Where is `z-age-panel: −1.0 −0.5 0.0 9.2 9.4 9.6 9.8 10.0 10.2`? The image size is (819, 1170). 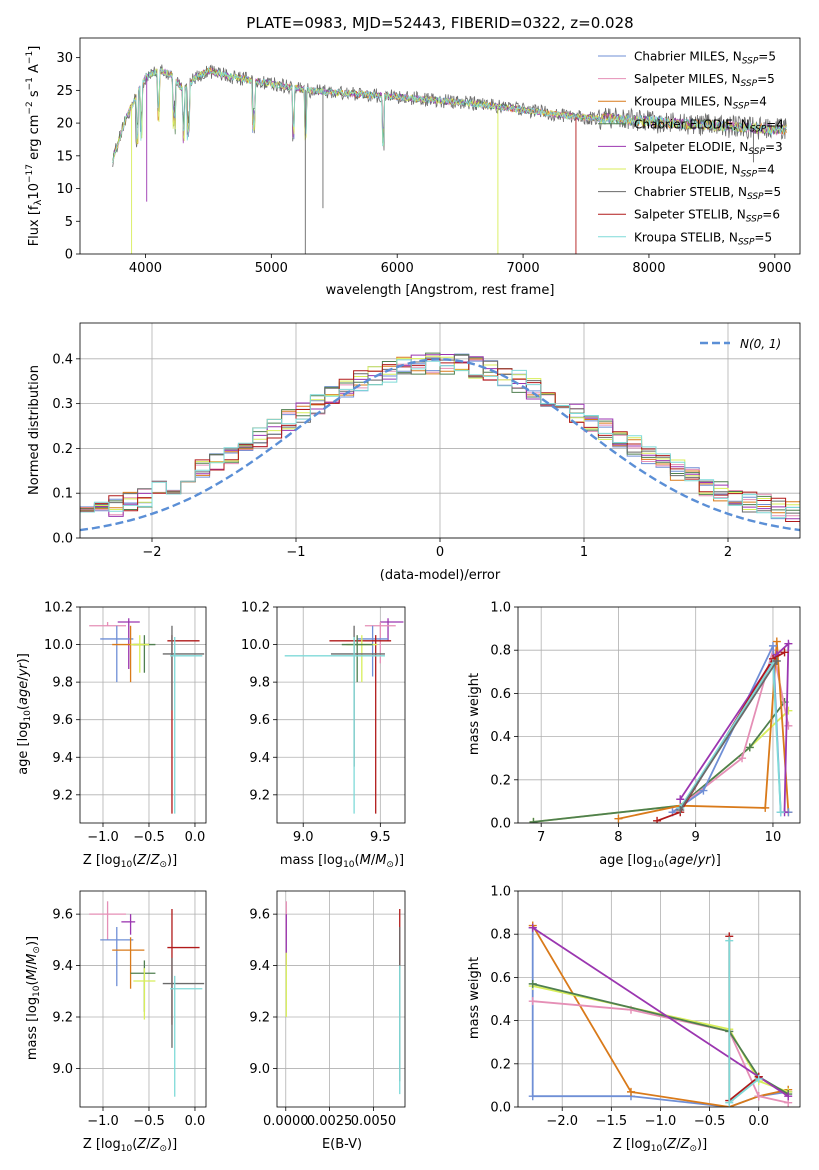
z-age-panel: −1.0 −0.5 0.0 9.2 9.4 9.6 9.8 10.0 10.2 is located at coordinates (125, 723).